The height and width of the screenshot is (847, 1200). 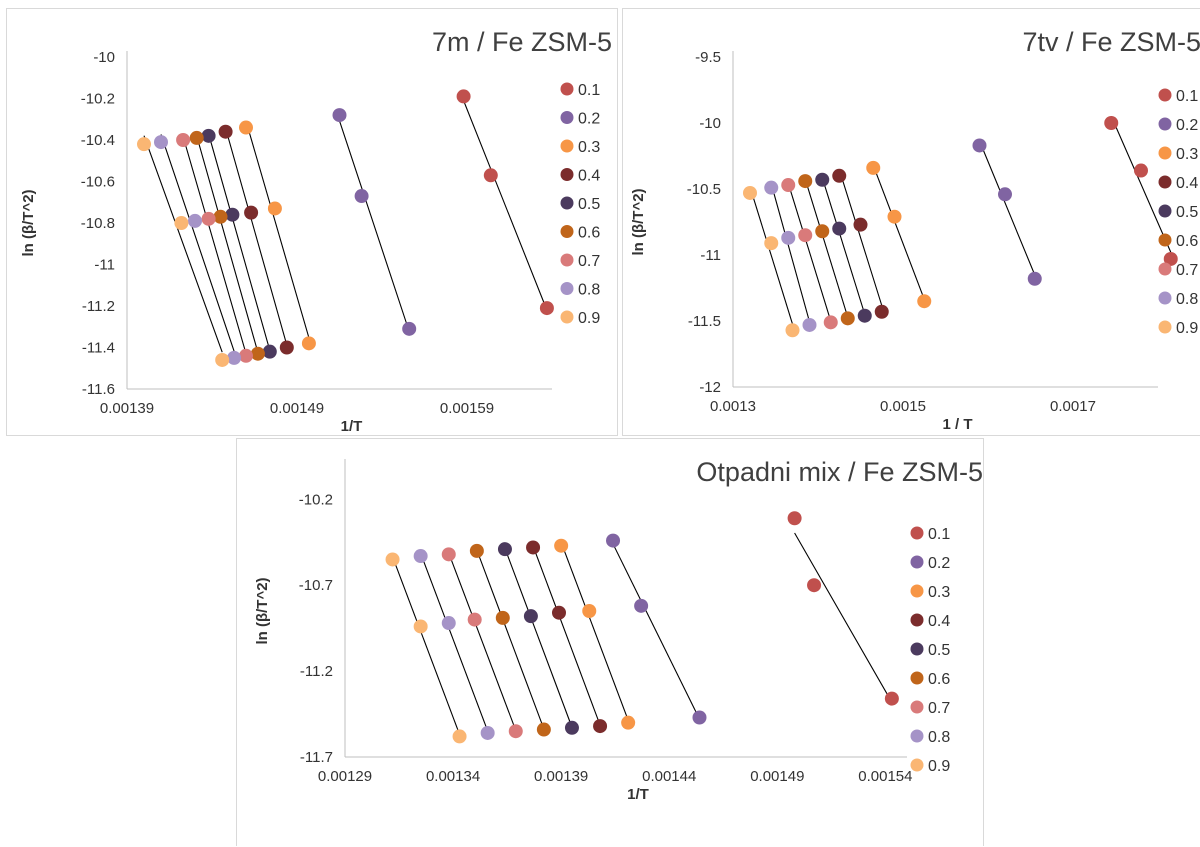 I want to click on series-0.7, so click(x=482, y=643).